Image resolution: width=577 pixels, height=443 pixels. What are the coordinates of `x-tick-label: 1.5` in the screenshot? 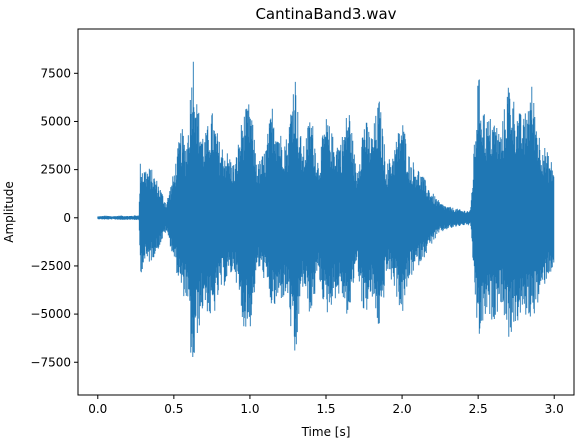 It's located at (325, 409).